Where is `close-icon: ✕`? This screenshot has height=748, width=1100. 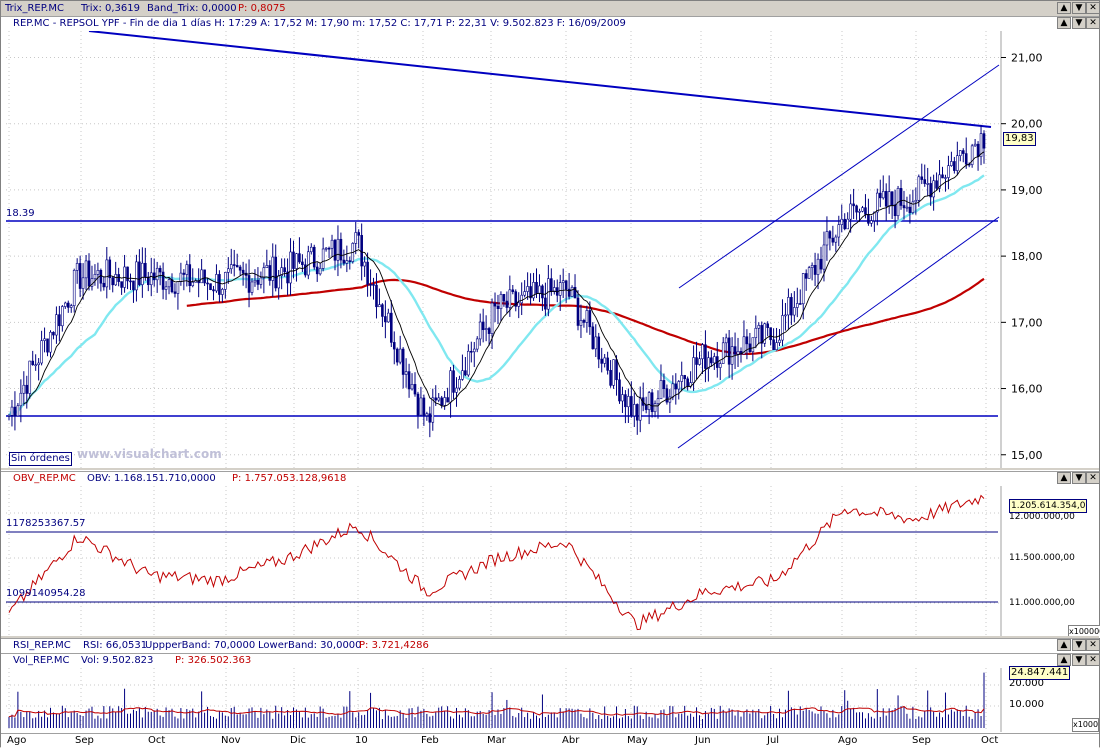
close-icon: ✕ is located at coordinates (1093, 8).